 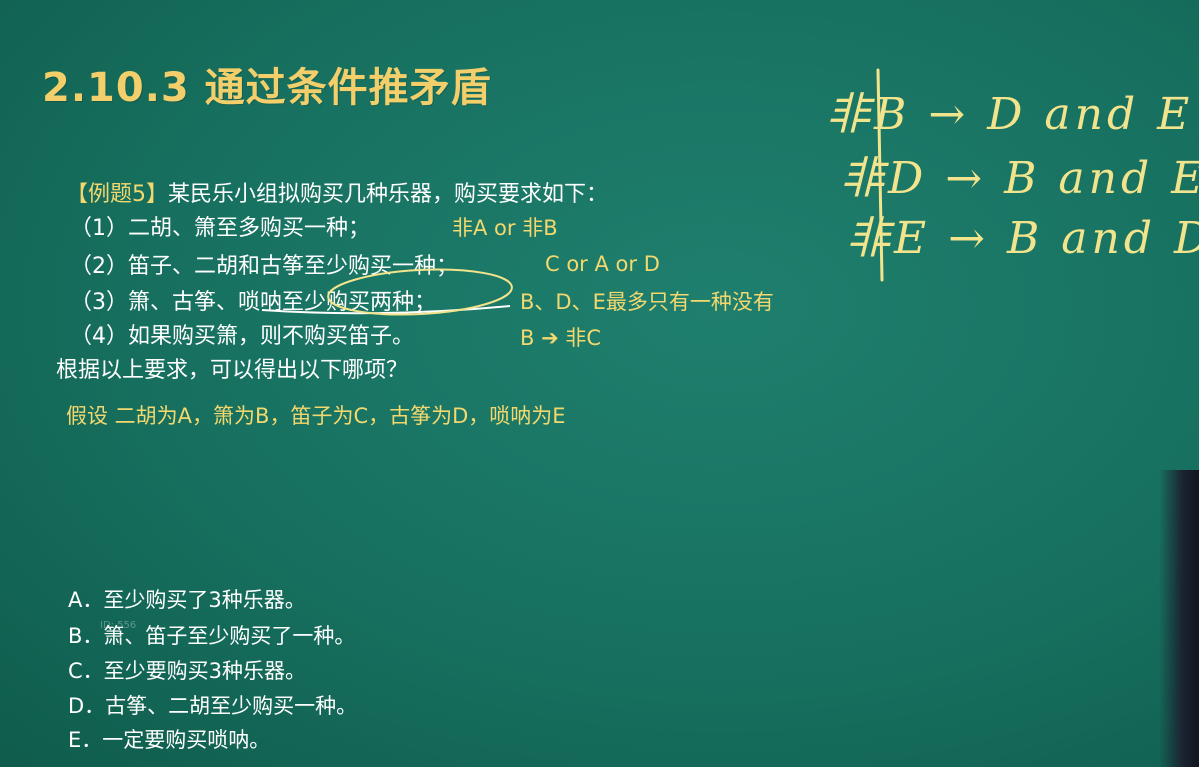 What do you see at coordinates (386, 310) in the screenshot?
I see `underline-mark` at bounding box center [386, 310].